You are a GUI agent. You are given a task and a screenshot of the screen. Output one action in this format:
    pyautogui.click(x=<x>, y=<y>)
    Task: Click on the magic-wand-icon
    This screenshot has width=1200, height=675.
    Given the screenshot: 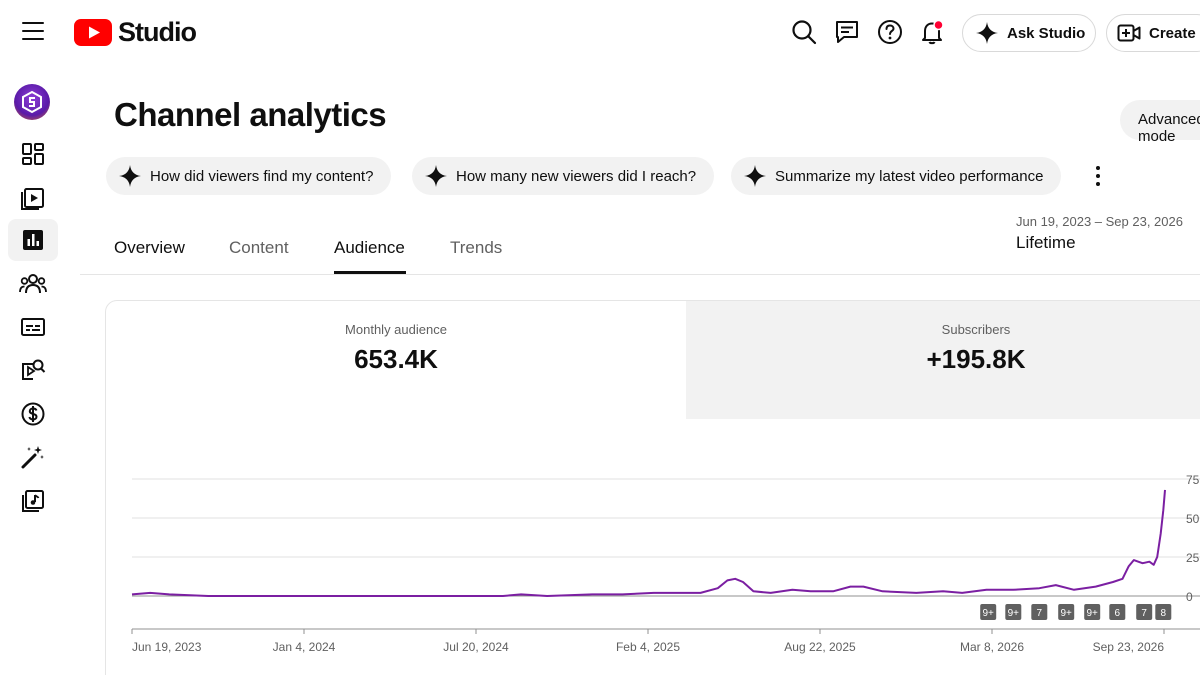 What is the action you would take?
    pyautogui.click(x=32, y=457)
    